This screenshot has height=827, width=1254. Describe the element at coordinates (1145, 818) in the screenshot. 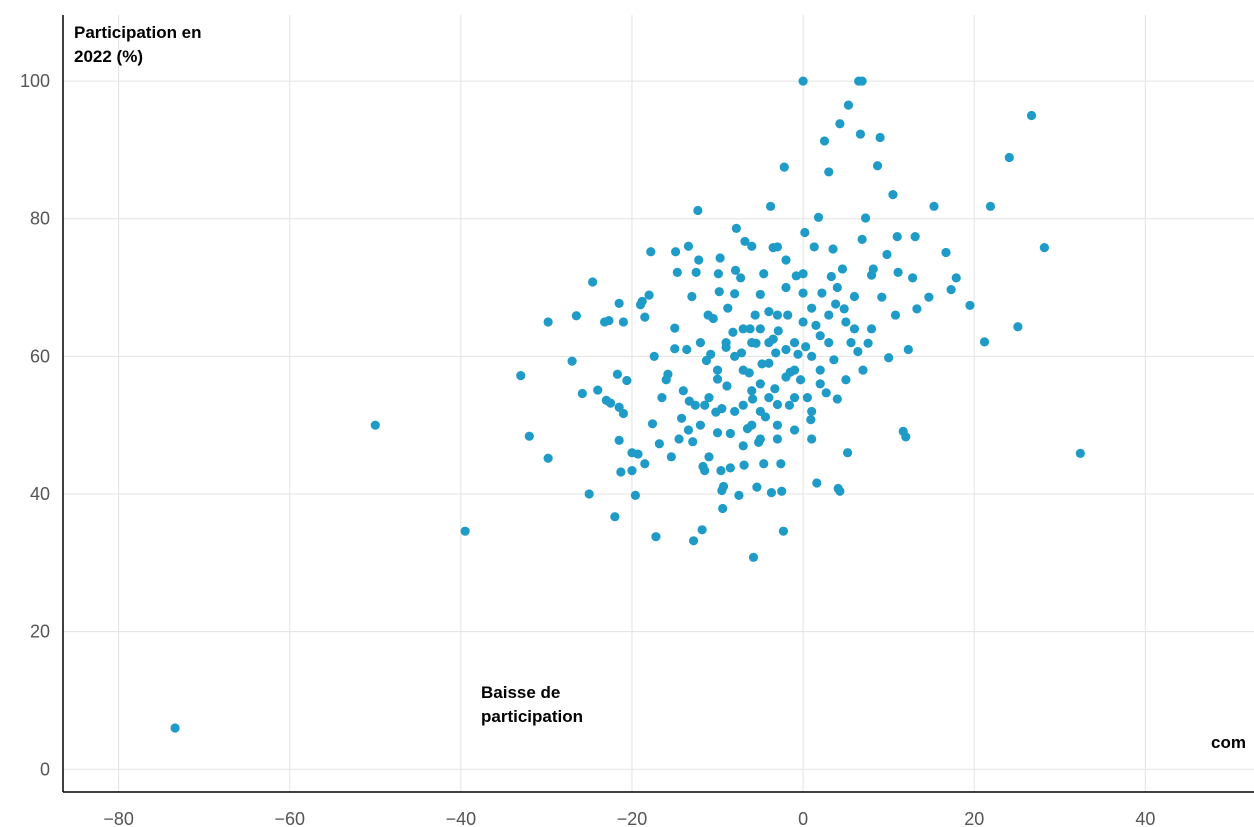

I see `x-tick-label: 40` at that location.